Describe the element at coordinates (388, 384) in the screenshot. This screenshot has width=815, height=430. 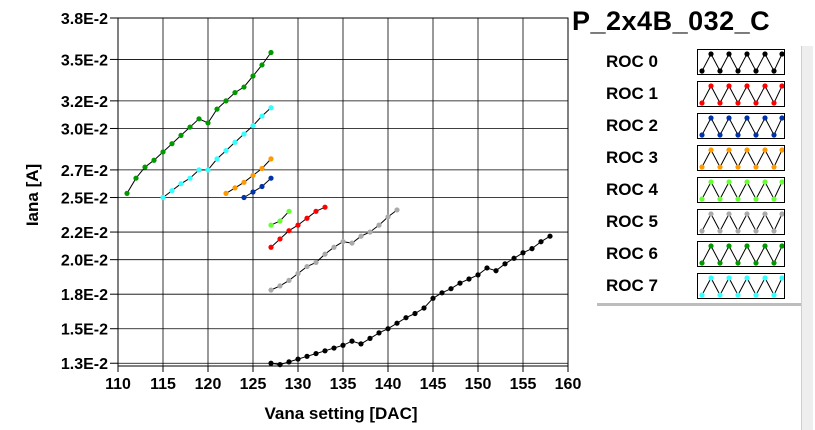
I see `x-tick-label: 140` at that location.